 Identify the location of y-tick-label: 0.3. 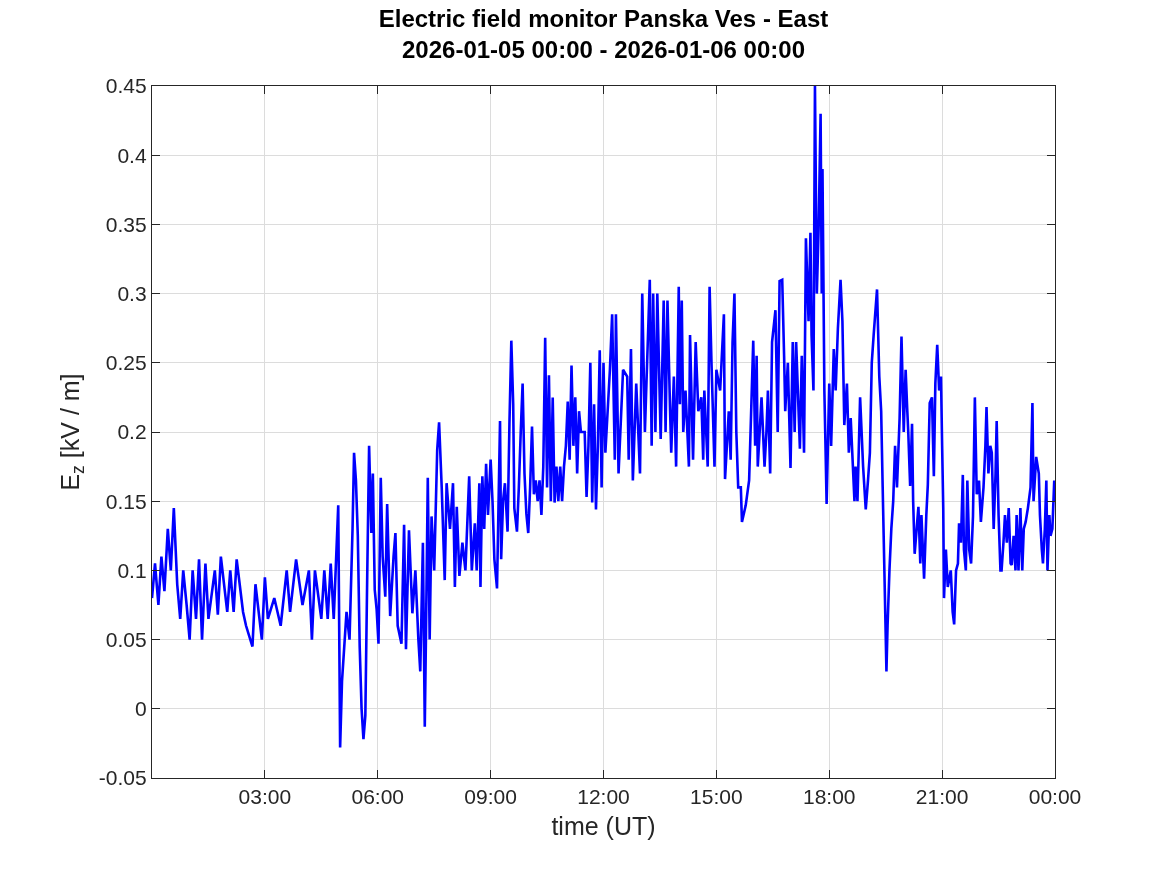
(132, 293).